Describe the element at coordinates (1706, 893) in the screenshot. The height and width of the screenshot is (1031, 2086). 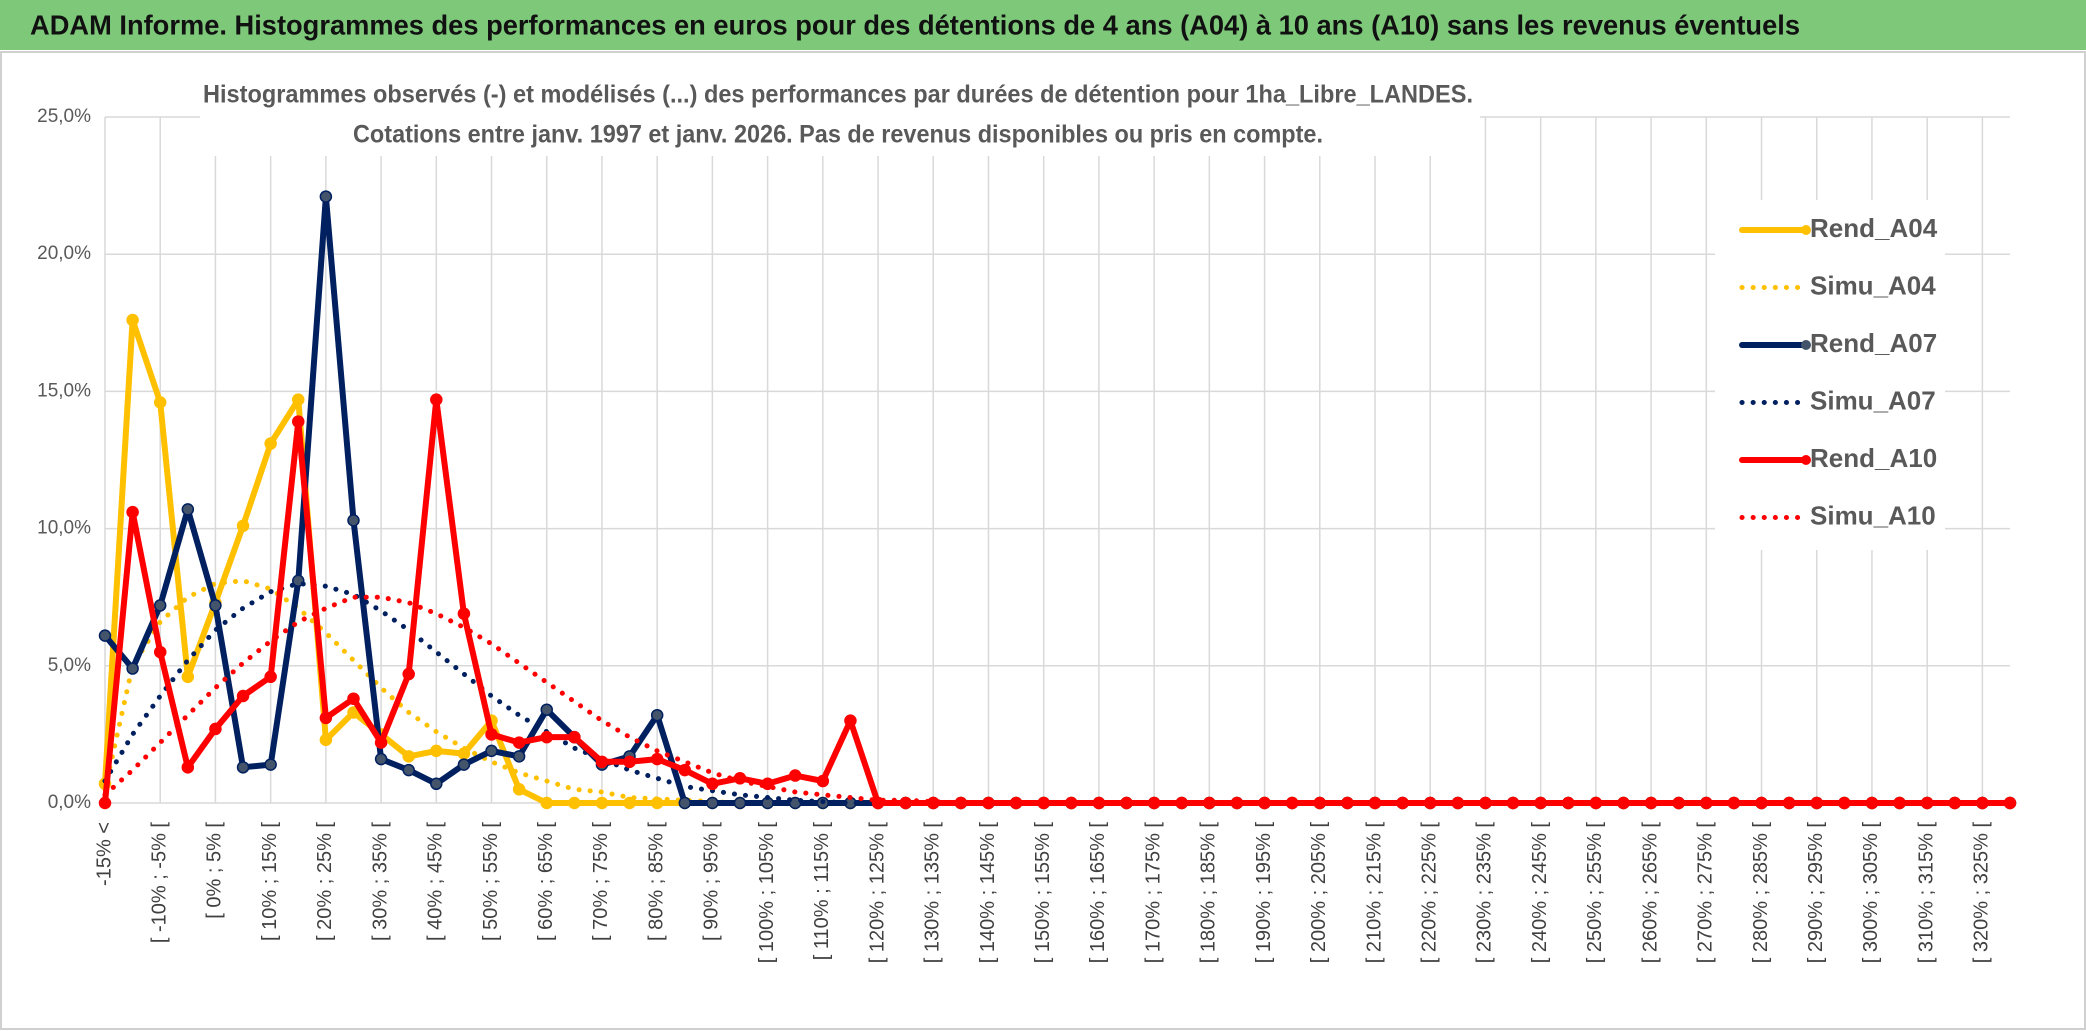
I see `x-tick-label: [ 270% ; 275% [` at that location.